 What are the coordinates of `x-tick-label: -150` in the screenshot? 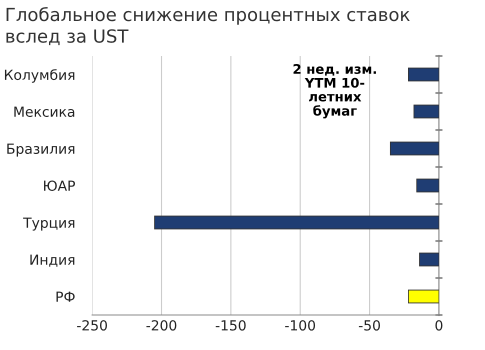 It's located at (231, 325).